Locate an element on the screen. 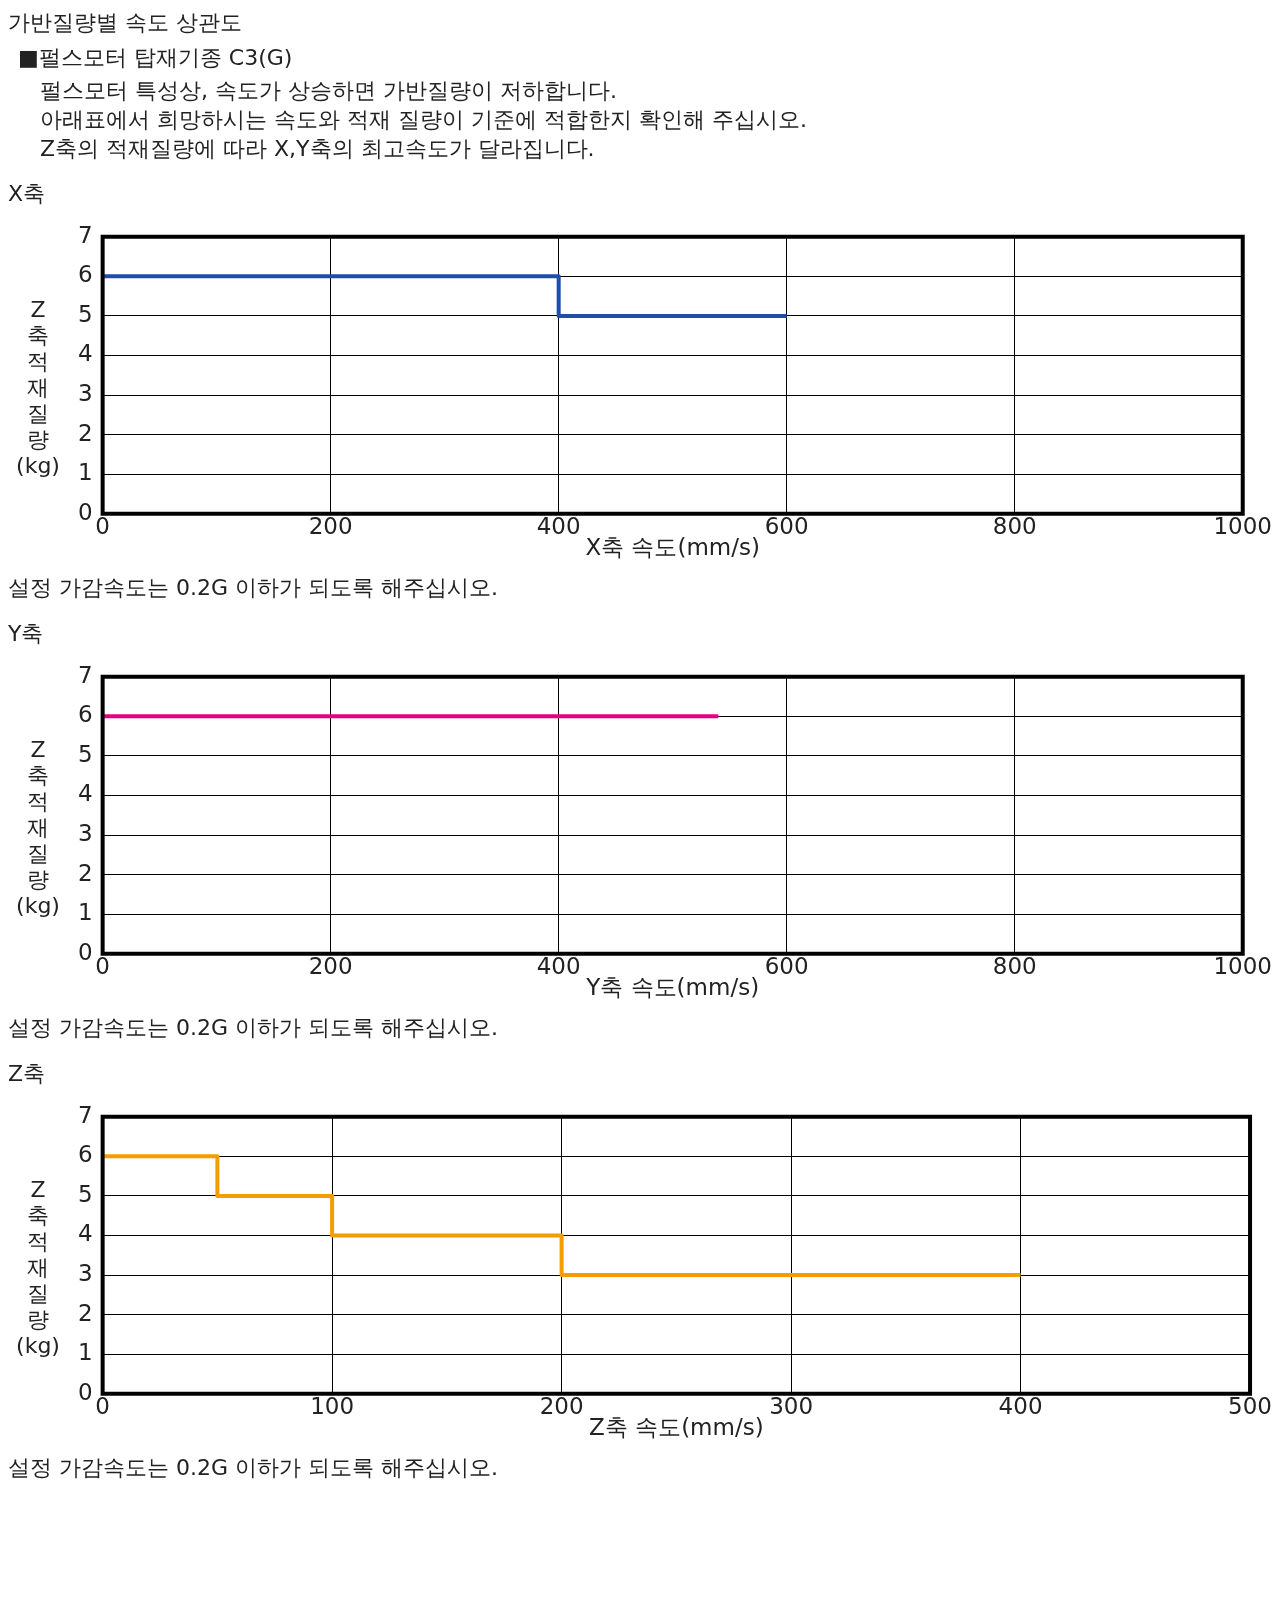  text: ■펄스모터 탑재기종 C3(G) is located at coordinates (156, 58).